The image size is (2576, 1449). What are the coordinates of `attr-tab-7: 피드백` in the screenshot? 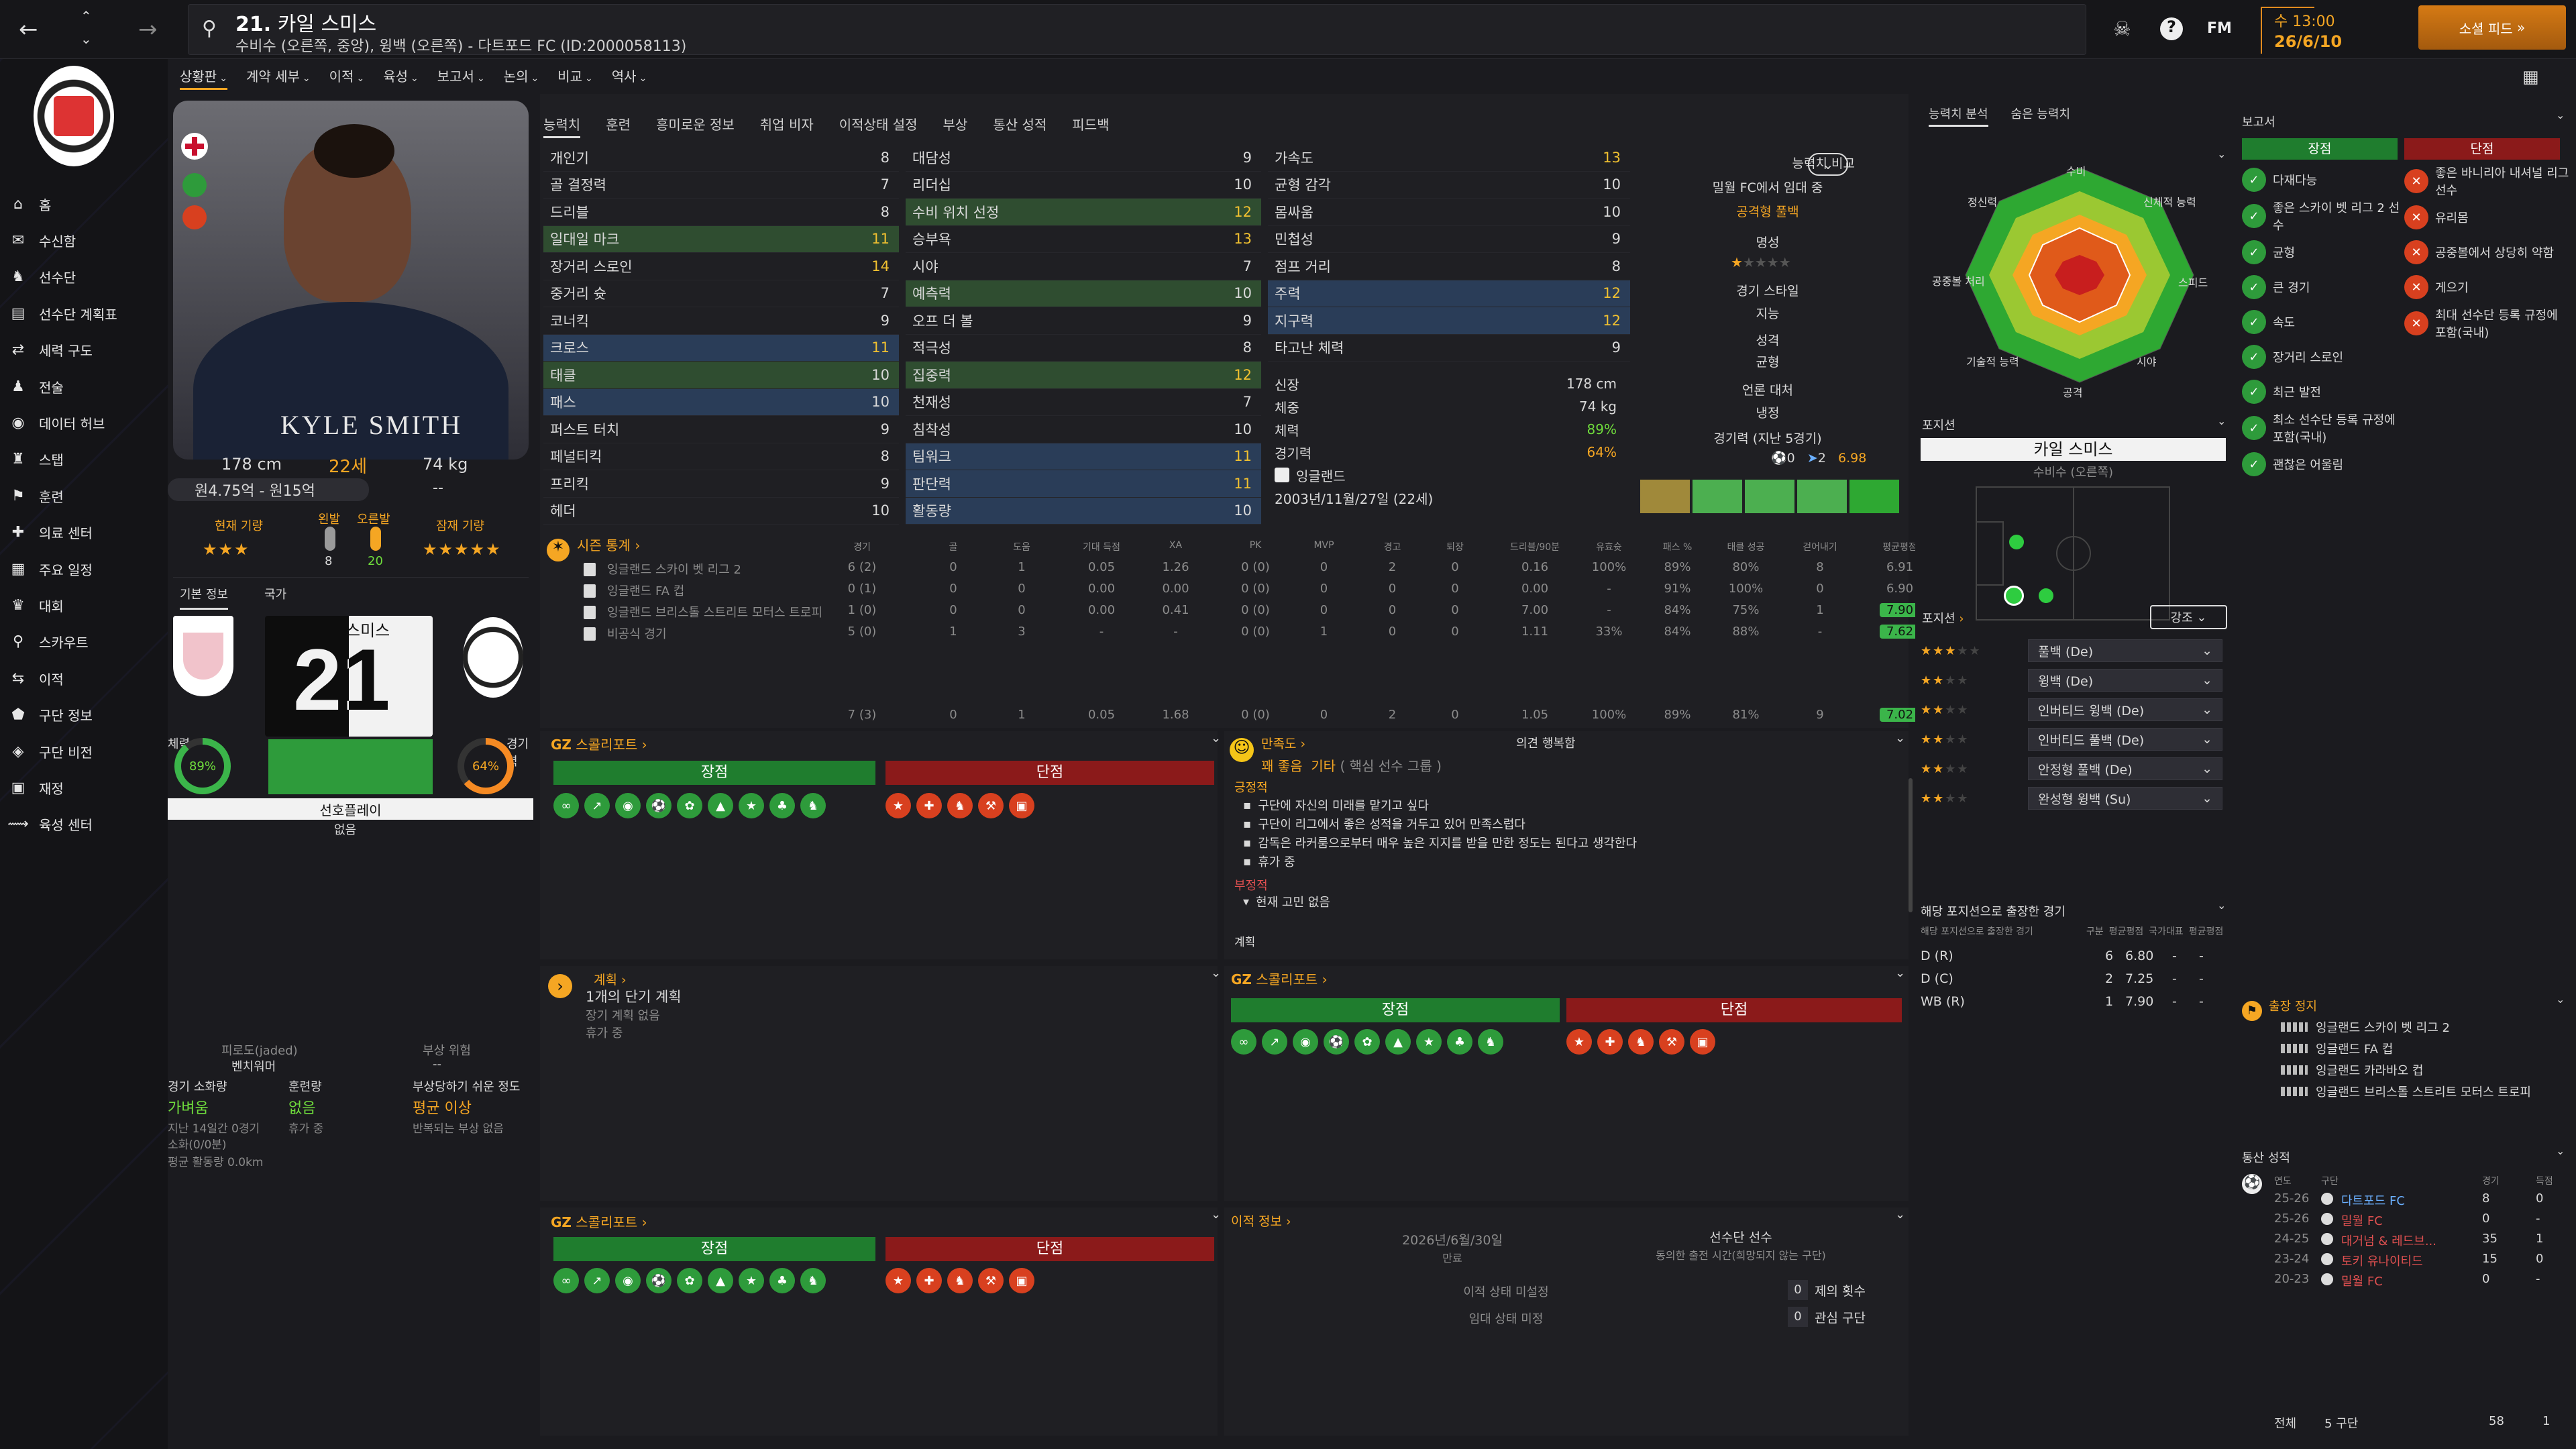 It's located at (1091, 125).